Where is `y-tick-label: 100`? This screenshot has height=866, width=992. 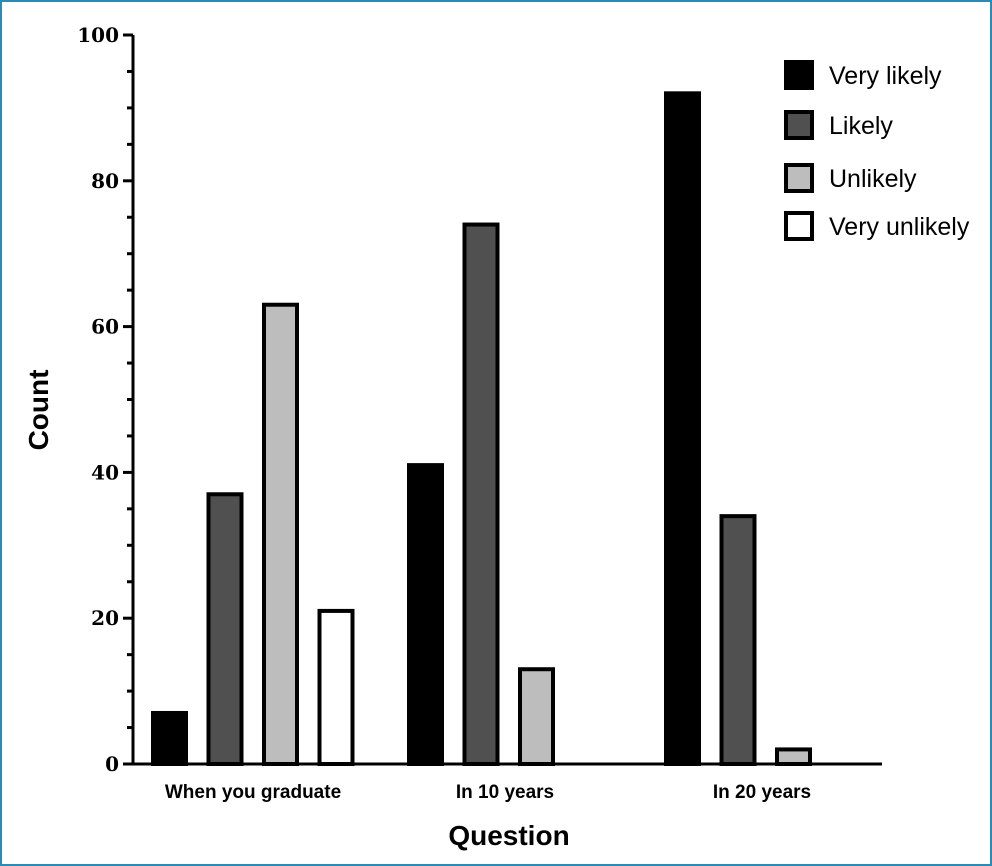 y-tick-label: 100 is located at coordinates (98, 35).